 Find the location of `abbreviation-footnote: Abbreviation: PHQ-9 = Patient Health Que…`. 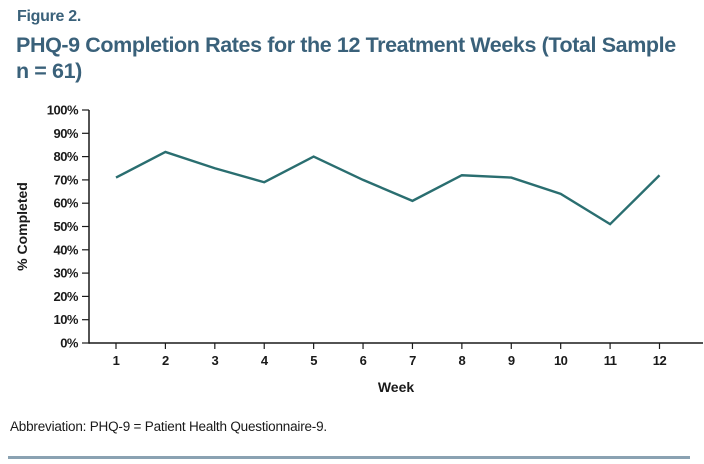

abbreviation-footnote: Abbreviation: PHQ-9 = Patient Health Que… is located at coordinates (168, 426).